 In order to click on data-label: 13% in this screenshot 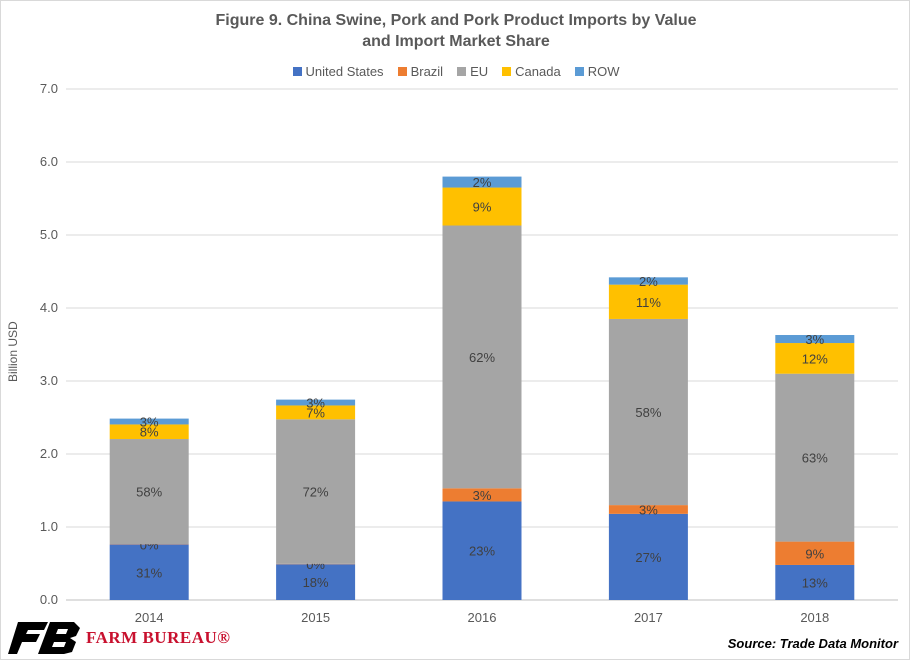, I will do `click(815, 582)`.